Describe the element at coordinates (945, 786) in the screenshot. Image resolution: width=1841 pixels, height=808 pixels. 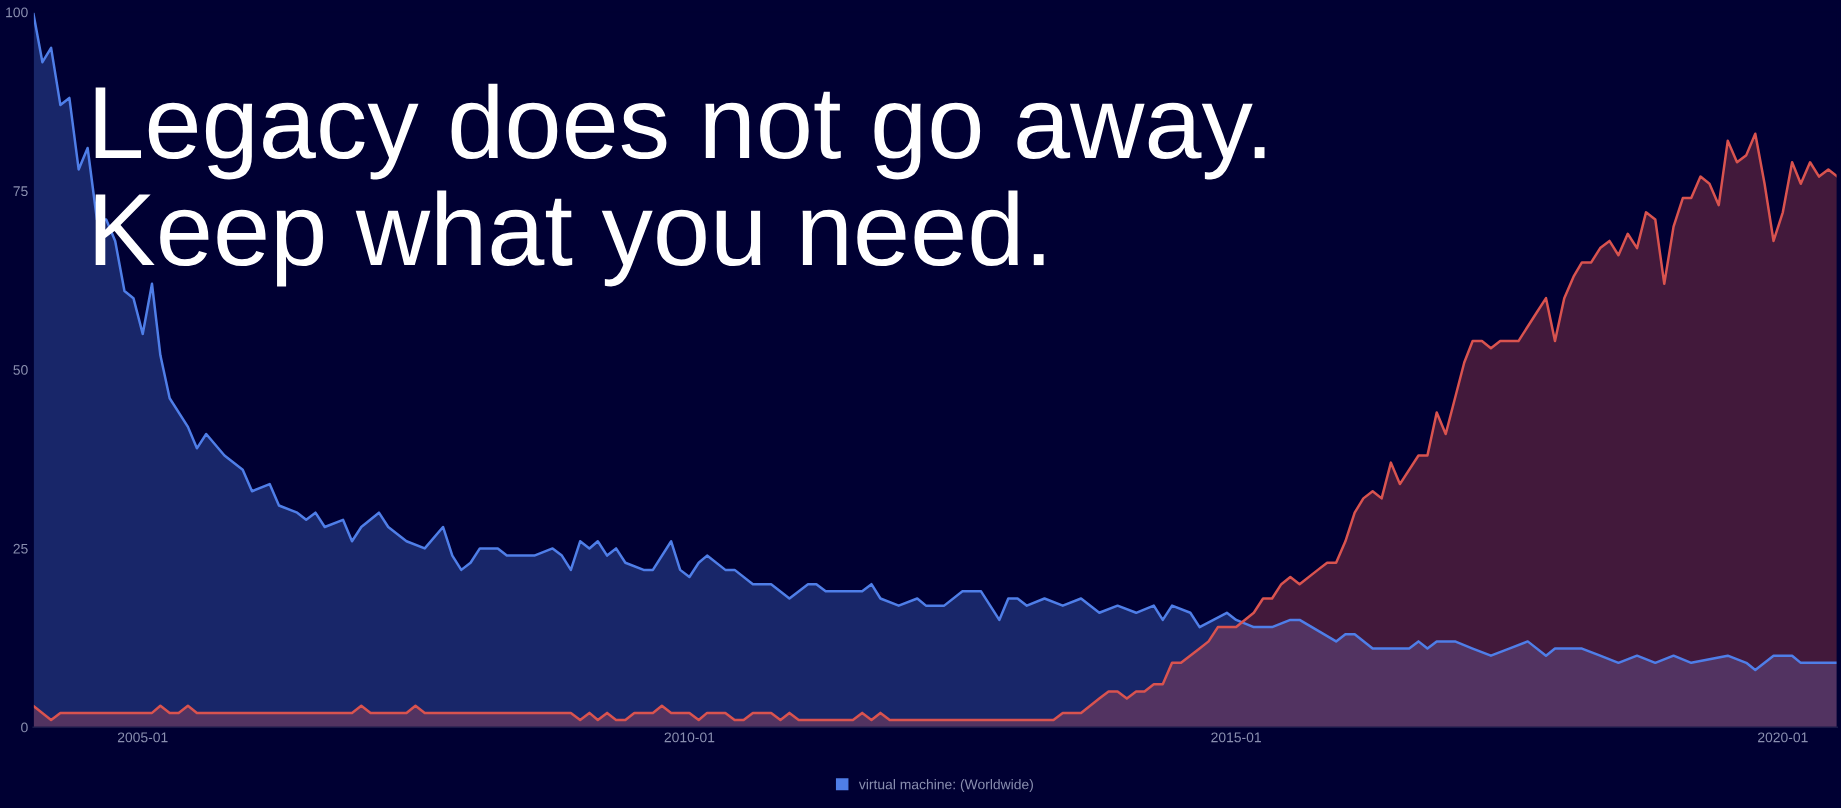
I see `legend-label: virtual machine: (Worldwide)` at that location.